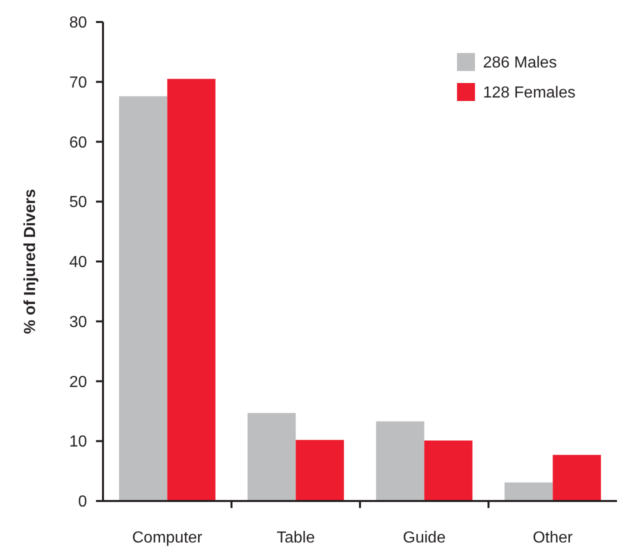 This screenshot has width=629, height=554. Describe the element at coordinates (78, 143) in the screenshot. I see `y-tick-label: 60` at that location.